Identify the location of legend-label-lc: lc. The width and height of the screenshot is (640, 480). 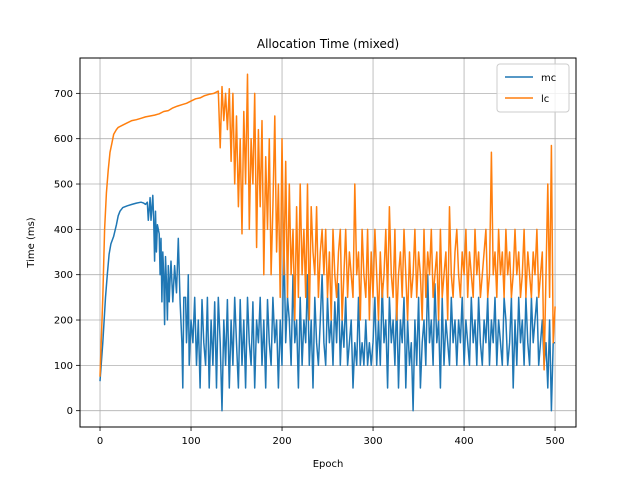
(545, 99).